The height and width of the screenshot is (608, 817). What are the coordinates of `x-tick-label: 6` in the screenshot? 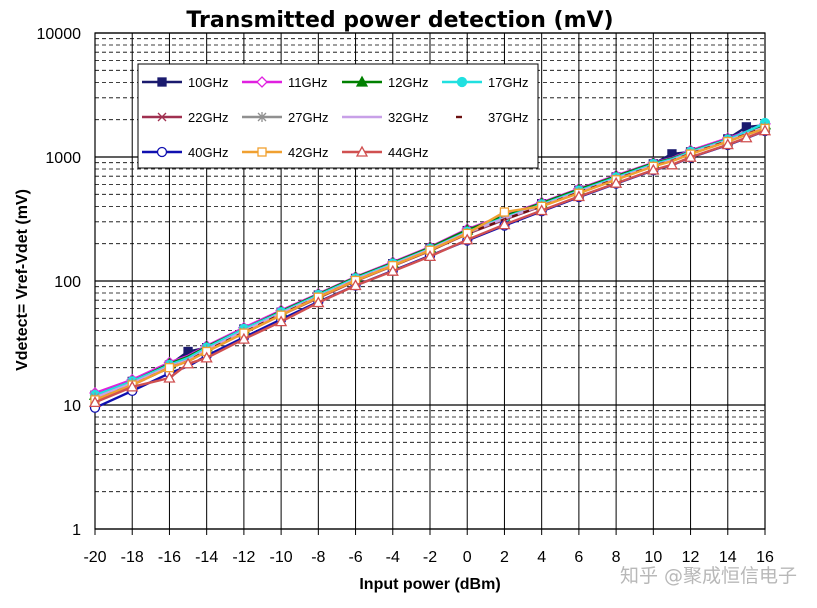 It's located at (578, 557).